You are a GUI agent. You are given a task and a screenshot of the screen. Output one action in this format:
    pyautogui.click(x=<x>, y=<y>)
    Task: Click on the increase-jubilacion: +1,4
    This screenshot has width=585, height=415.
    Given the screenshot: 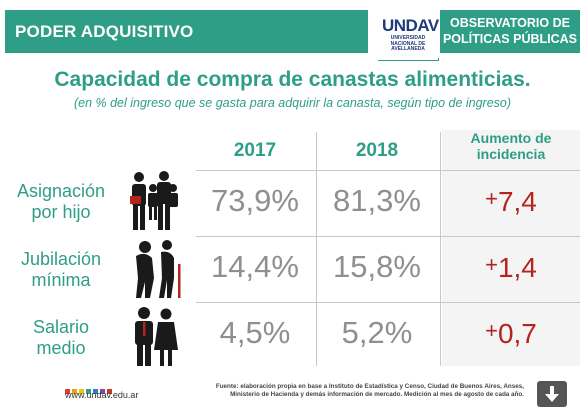 What is the action you would take?
    pyautogui.click(x=511, y=268)
    